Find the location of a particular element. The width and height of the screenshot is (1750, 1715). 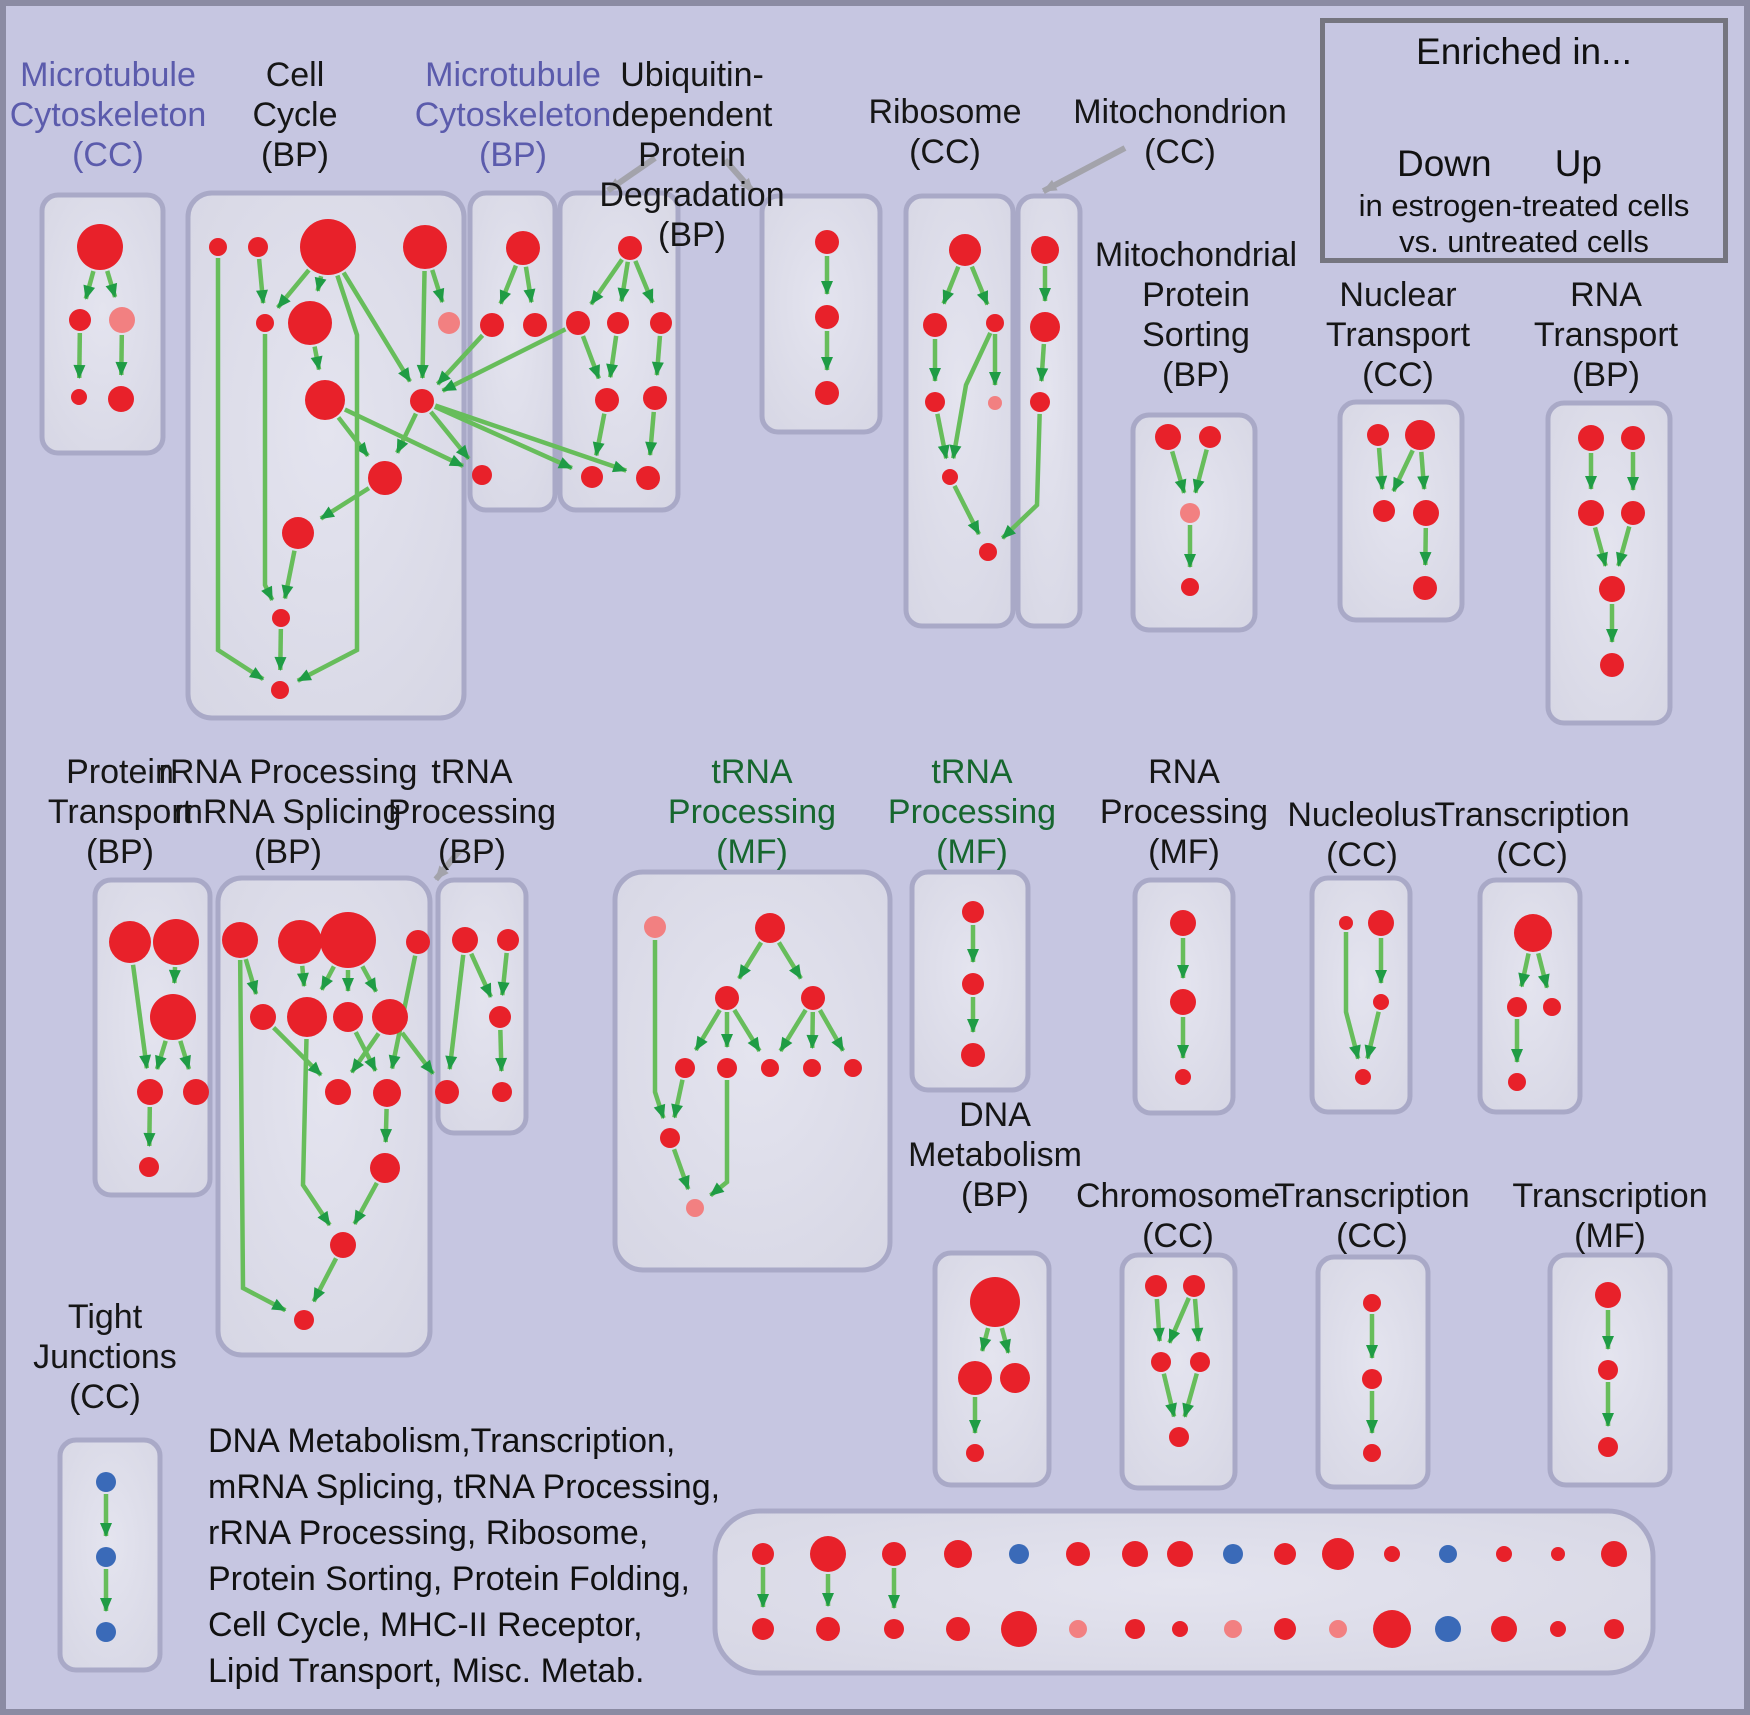

rrna-box is located at coordinates (324, 1116).